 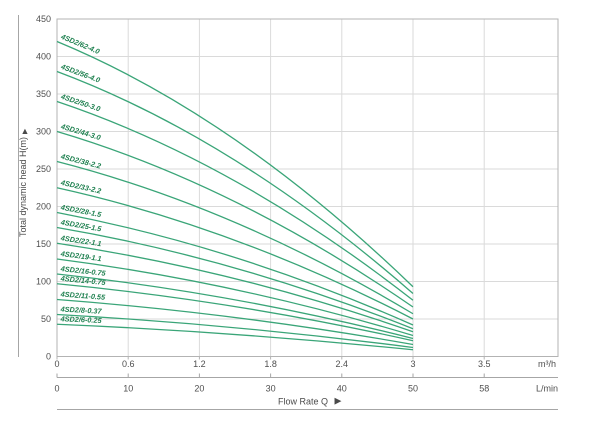 What do you see at coordinates (46, 319) in the screenshot?
I see `y-tick-label: 50` at bounding box center [46, 319].